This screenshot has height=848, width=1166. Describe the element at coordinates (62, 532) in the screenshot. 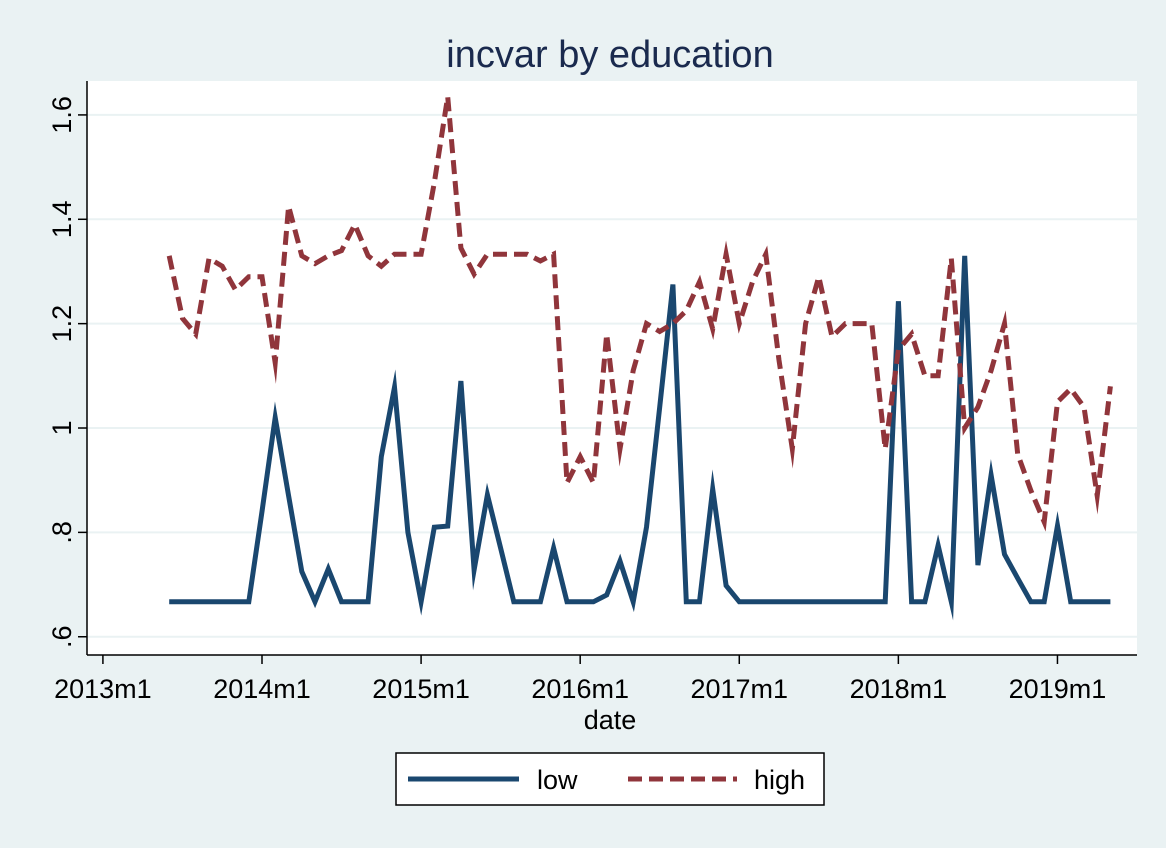

I see `y-tick-label-1: .8` at that location.